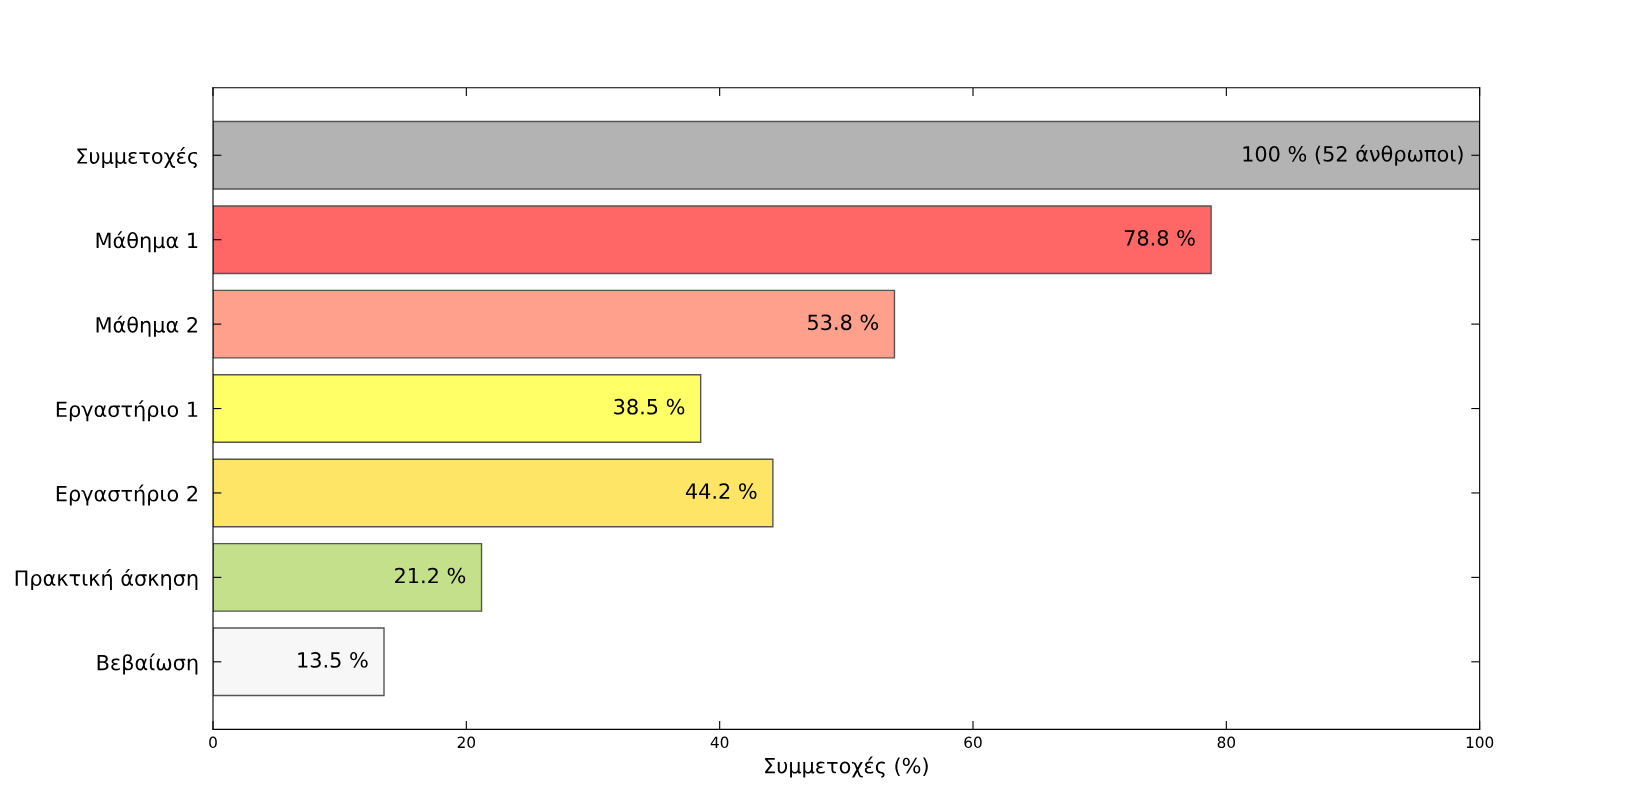  What do you see at coordinates (843, 322) in the screenshot?
I see `data-label: 53.8 %` at bounding box center [843, 322].